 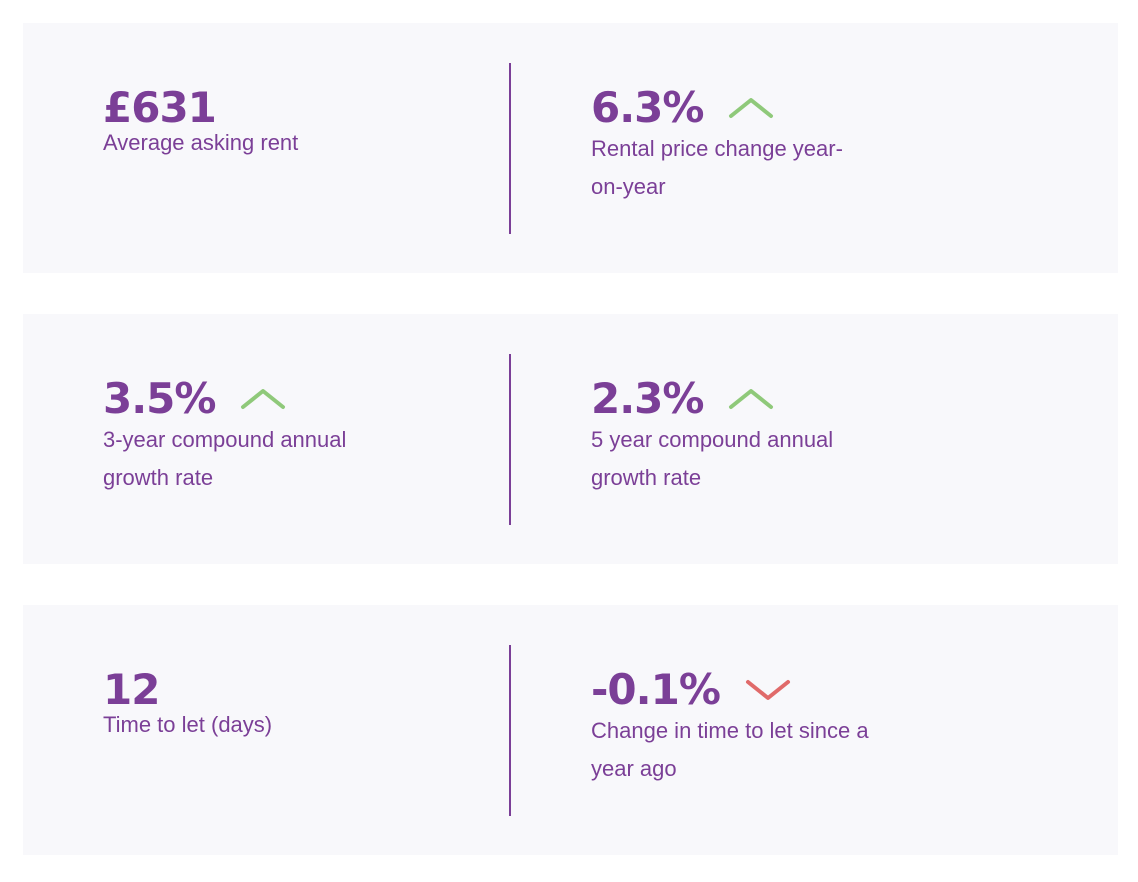 What do you see at coordinates (730, 749) in the screenshot?
I see `stat-label: Change in time to let since a year ago` at bounding box center [730, 749].